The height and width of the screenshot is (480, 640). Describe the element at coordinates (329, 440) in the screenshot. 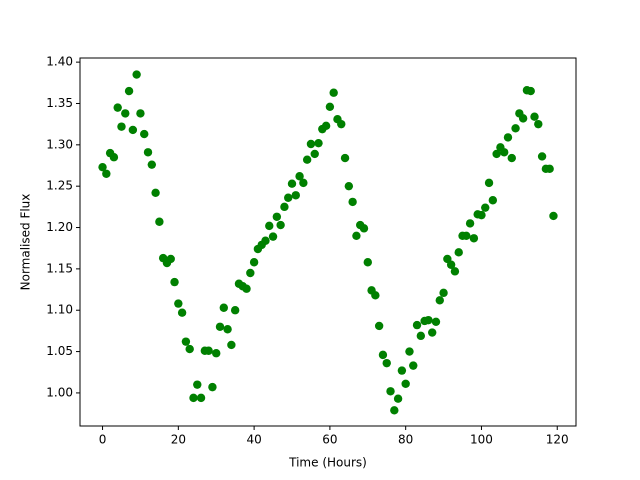

I see `x-tick-label: 60` at that location.